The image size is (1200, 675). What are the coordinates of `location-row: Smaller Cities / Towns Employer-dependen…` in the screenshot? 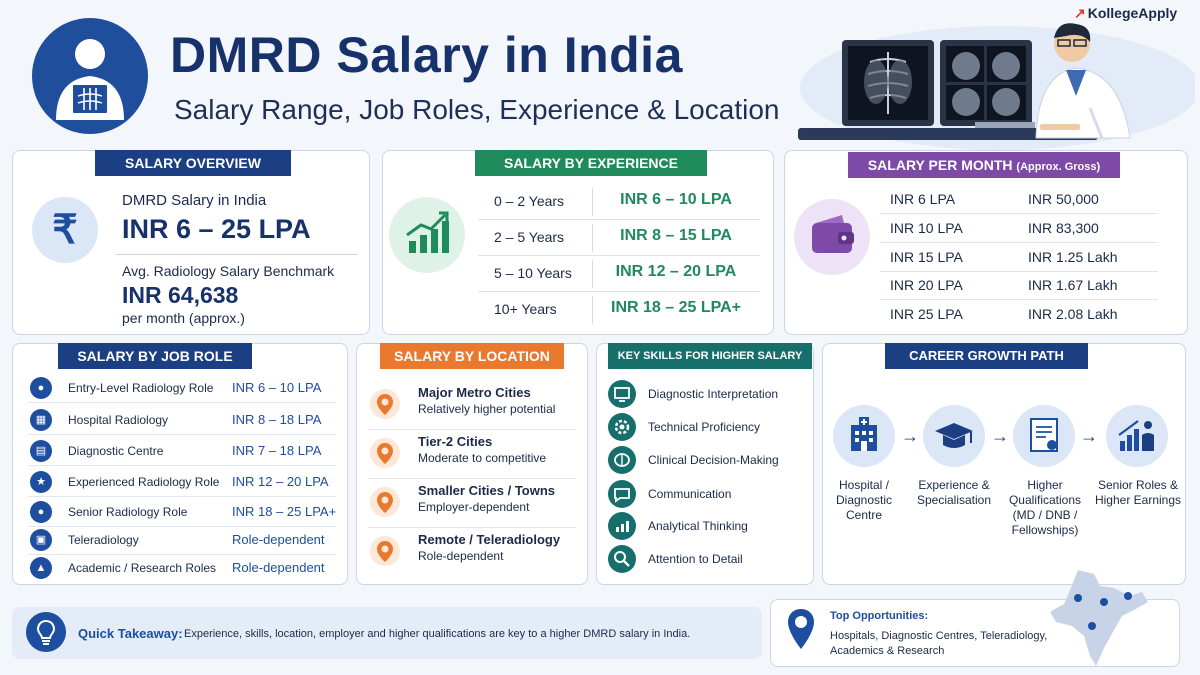 It's located at (472, 503).